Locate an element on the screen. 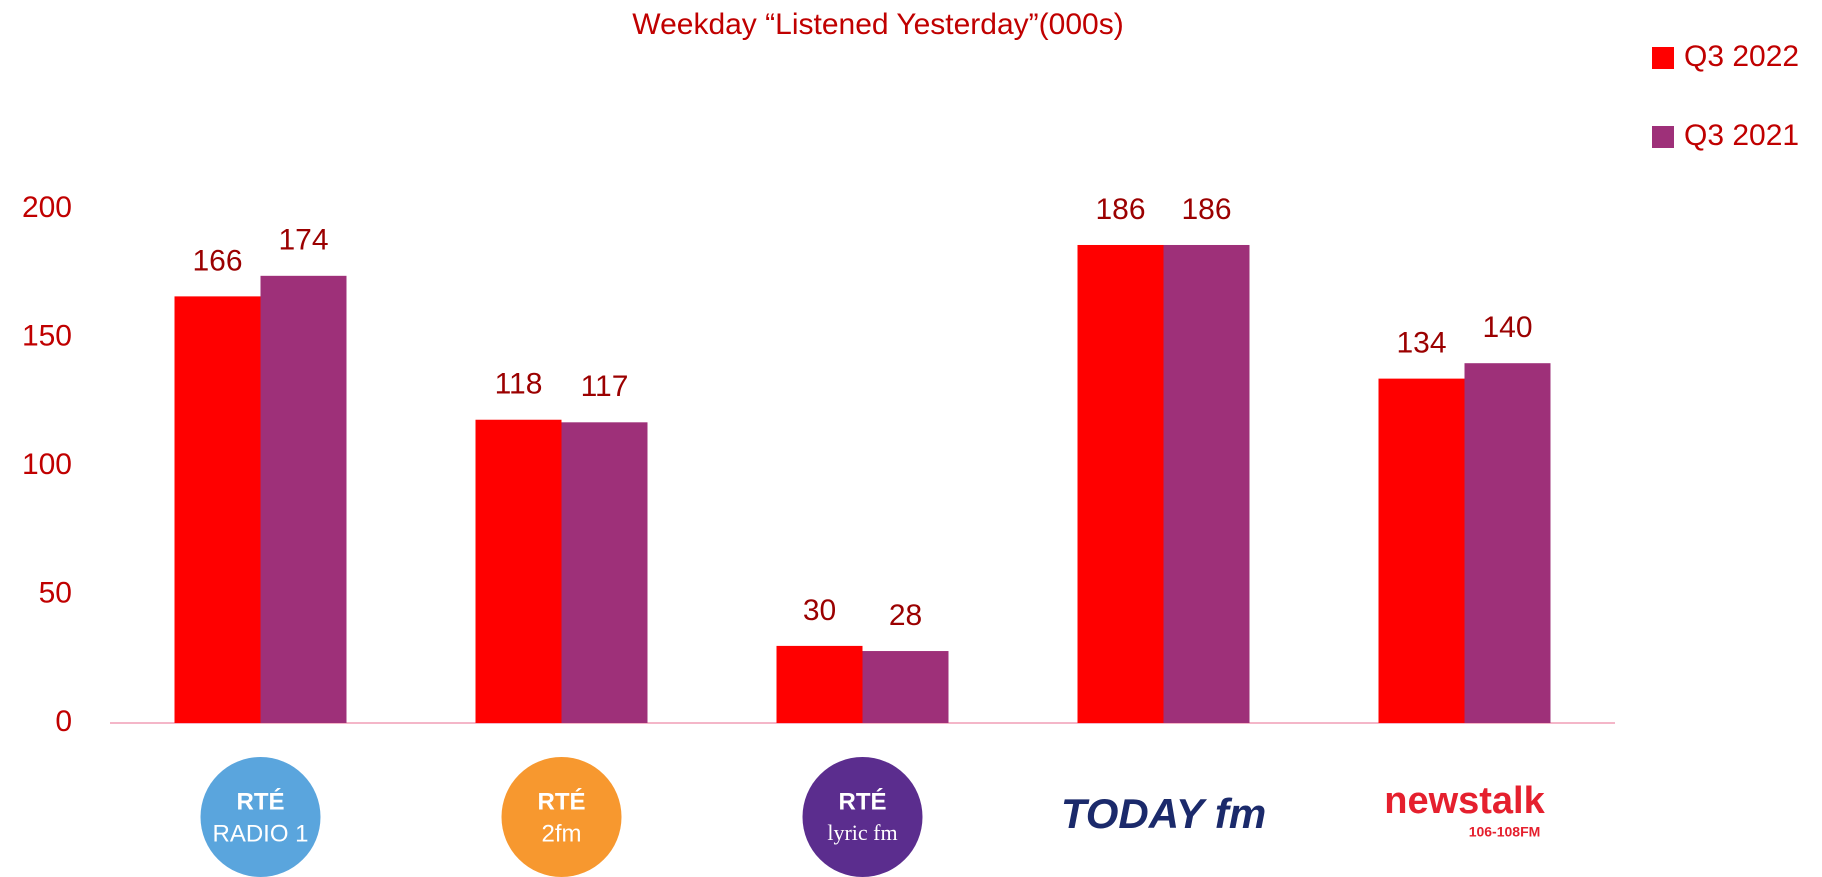 The image size is (1822, 877). x-tick-label: 2fm is located at coordinates (561, 833).